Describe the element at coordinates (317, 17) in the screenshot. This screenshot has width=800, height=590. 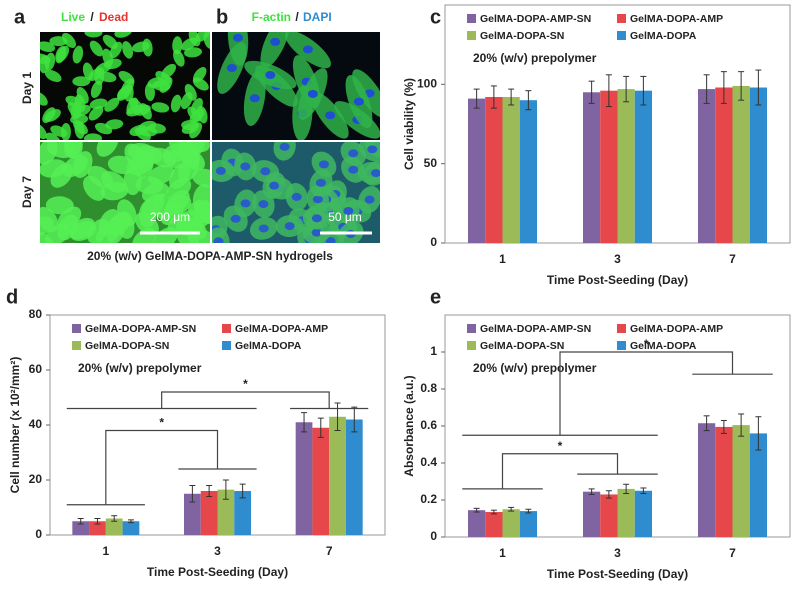
I see `image-title: DAPI` at that location.